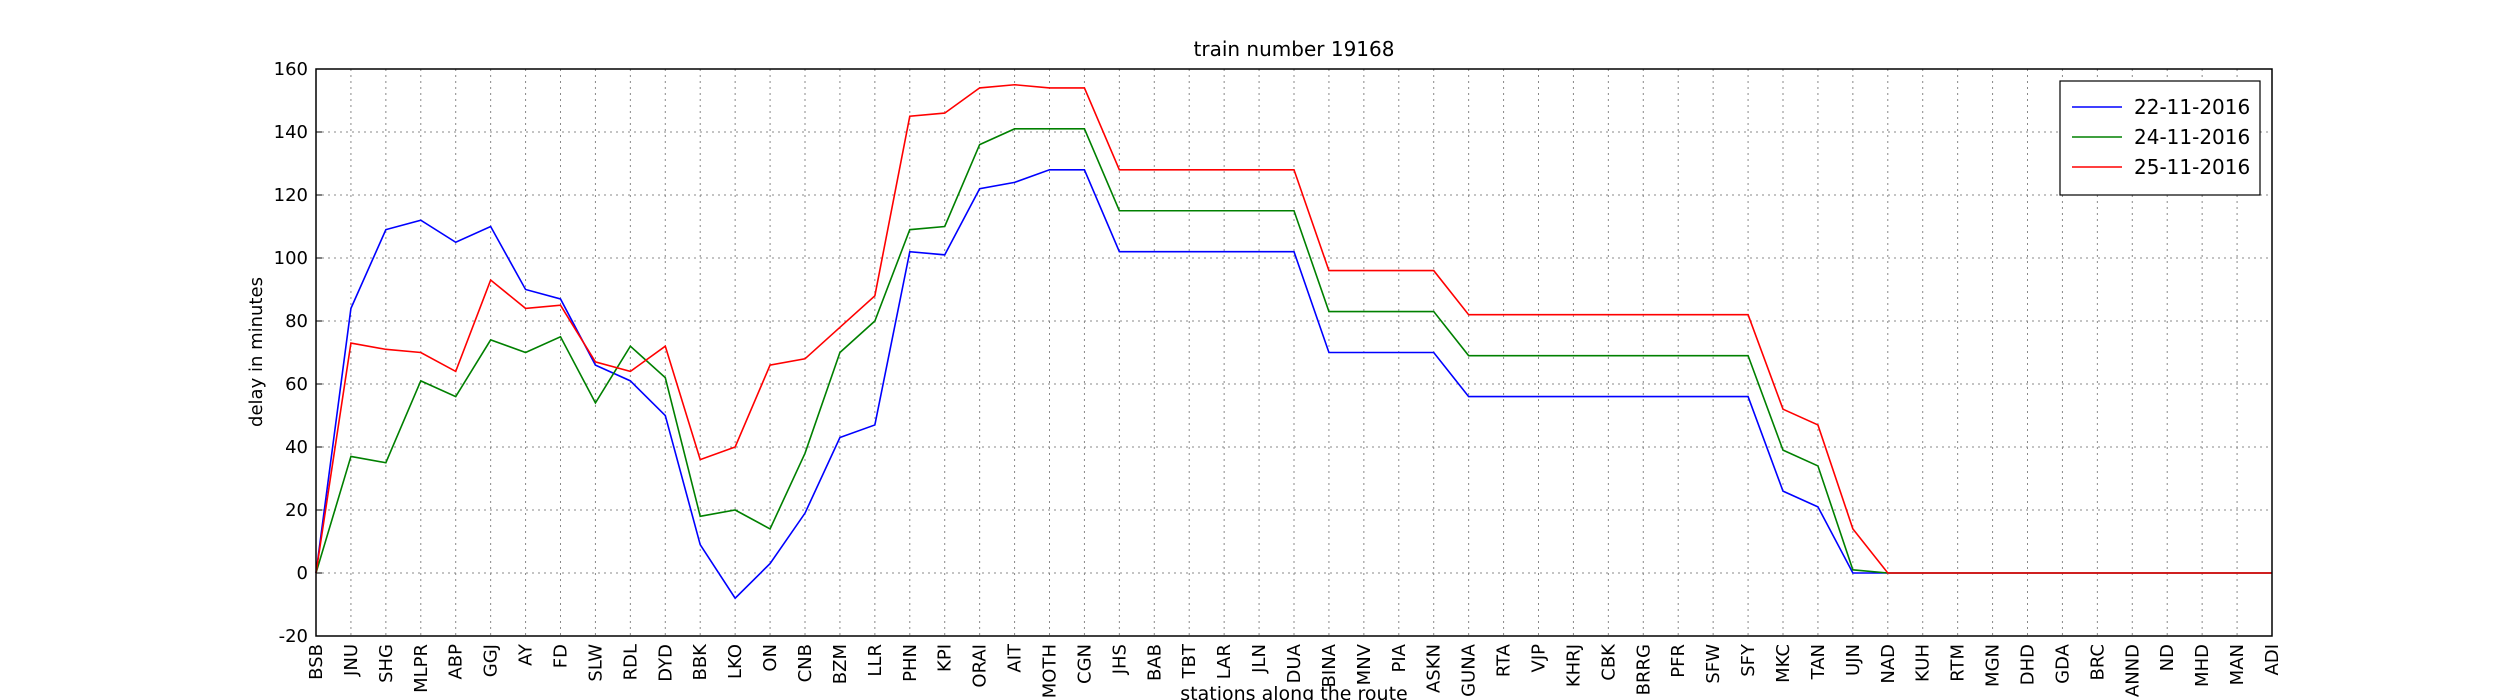 The width and height of the screenshot is (2500, 700). Describe the element at coordinates (595, 663) in the screenshot. I see `x-tick-label: SLW` at that location.